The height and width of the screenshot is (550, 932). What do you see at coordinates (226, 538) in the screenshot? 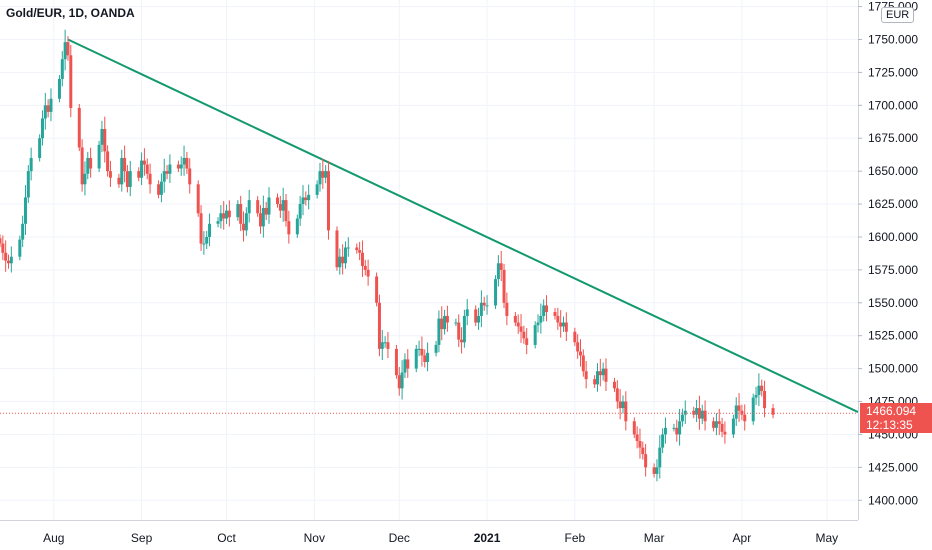
I see `time-tick-label: Oct` at bounding box center [226, 538].